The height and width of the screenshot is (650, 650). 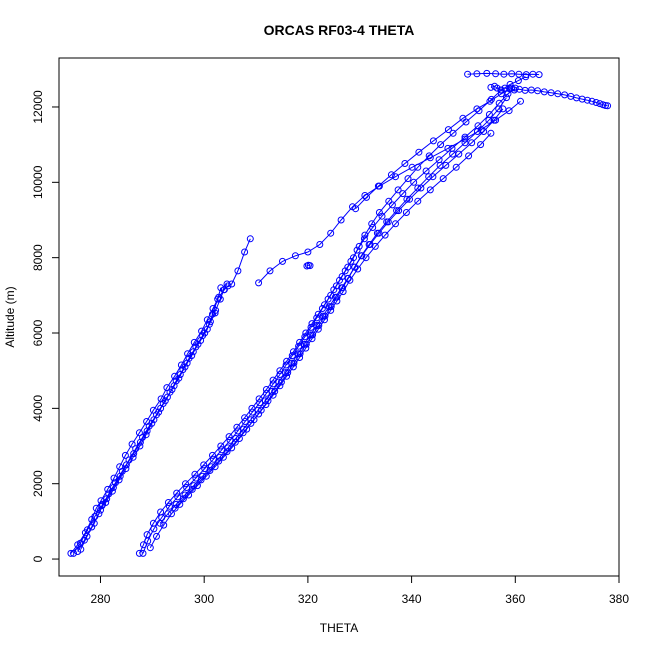 What do you see at coordinates (38, 107) in the screenshot?
I see `y-tick-label: 12000` at bounding box center [38, 107].